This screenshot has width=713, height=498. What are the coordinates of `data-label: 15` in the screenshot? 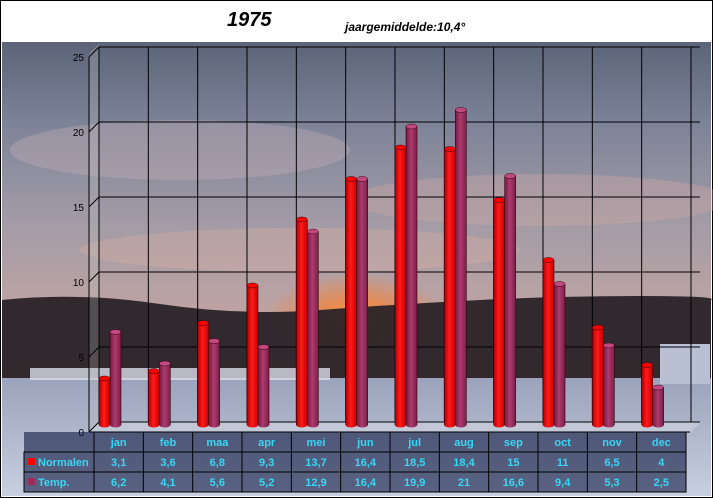 It's located at (513, 463).